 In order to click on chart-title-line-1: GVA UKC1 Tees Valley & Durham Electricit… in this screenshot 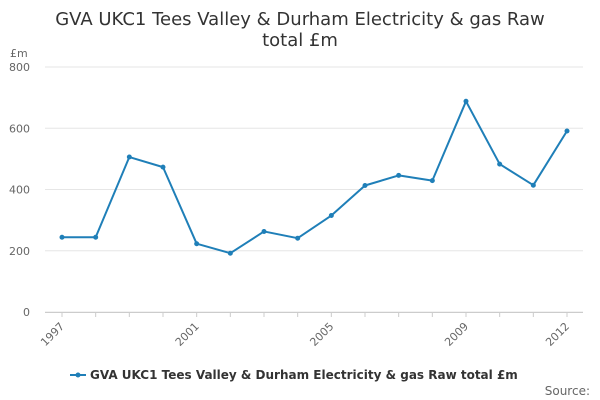, I will do `click(300, 19)`.